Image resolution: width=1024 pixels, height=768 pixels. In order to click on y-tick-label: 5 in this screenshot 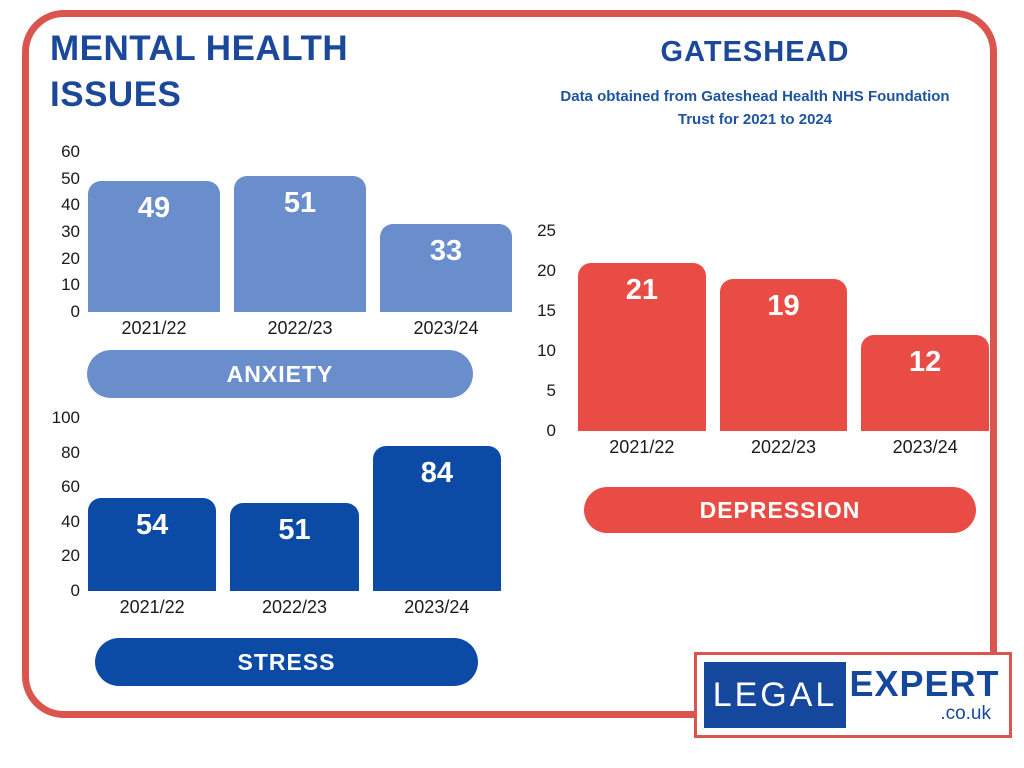, I will do `click(551, 390)`.